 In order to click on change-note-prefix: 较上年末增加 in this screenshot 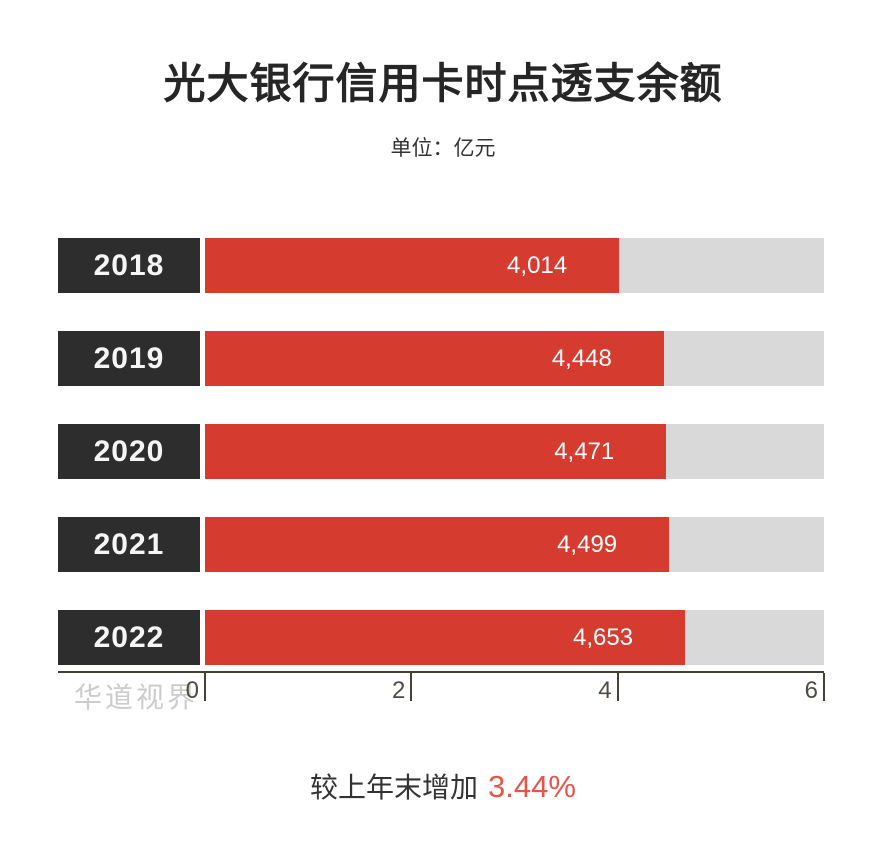, I will do `click(394, 787)`.